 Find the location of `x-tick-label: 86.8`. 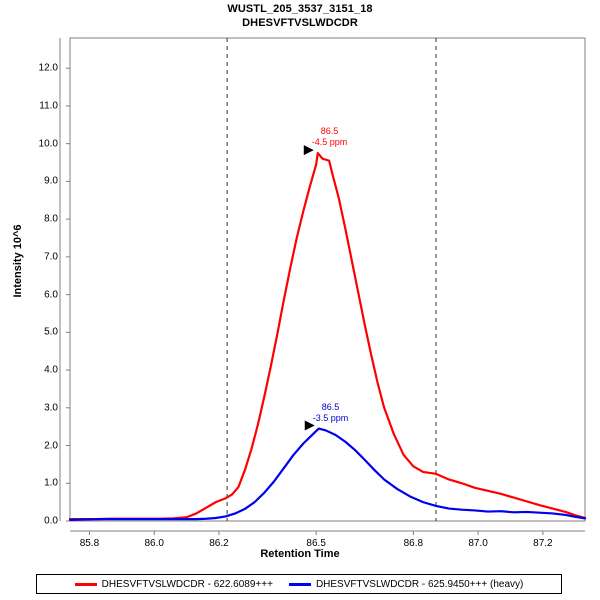

x-tick-label: 86.8 is located at coordinates (413, 543).